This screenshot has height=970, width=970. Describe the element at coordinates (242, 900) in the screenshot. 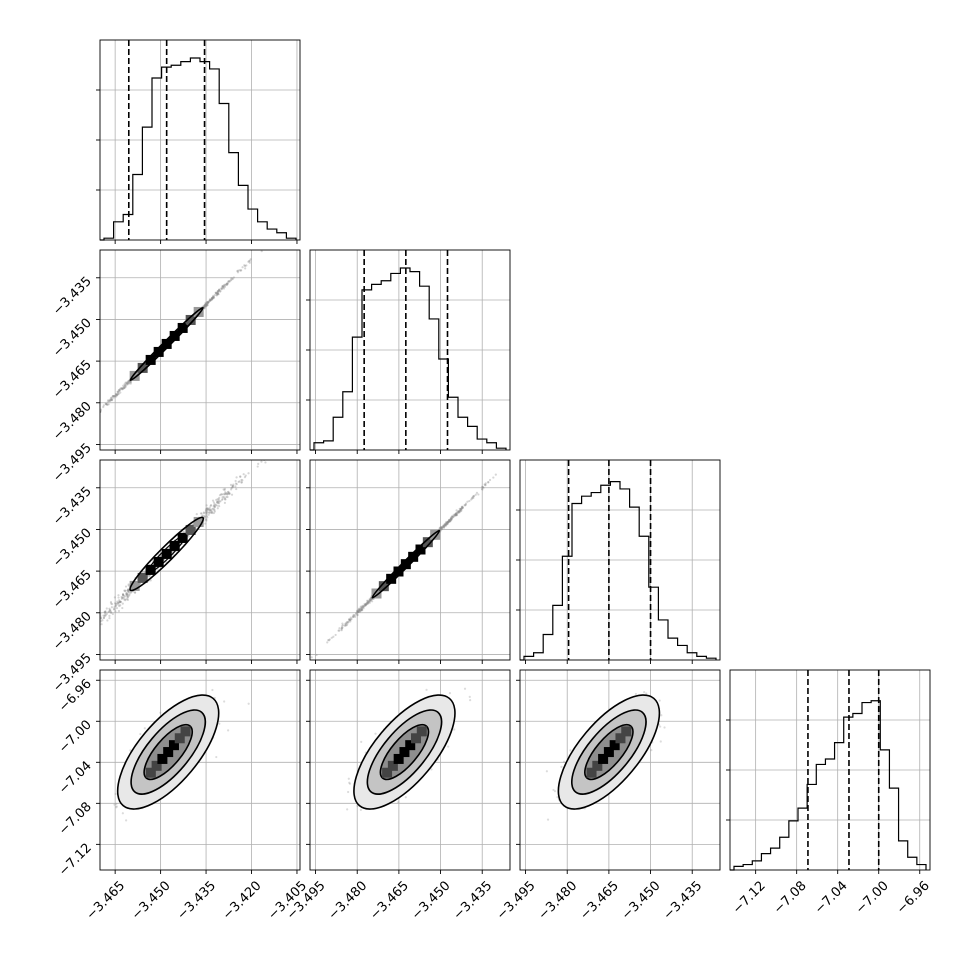

I see `x-tick-label-0-3: −3.420` at that location.